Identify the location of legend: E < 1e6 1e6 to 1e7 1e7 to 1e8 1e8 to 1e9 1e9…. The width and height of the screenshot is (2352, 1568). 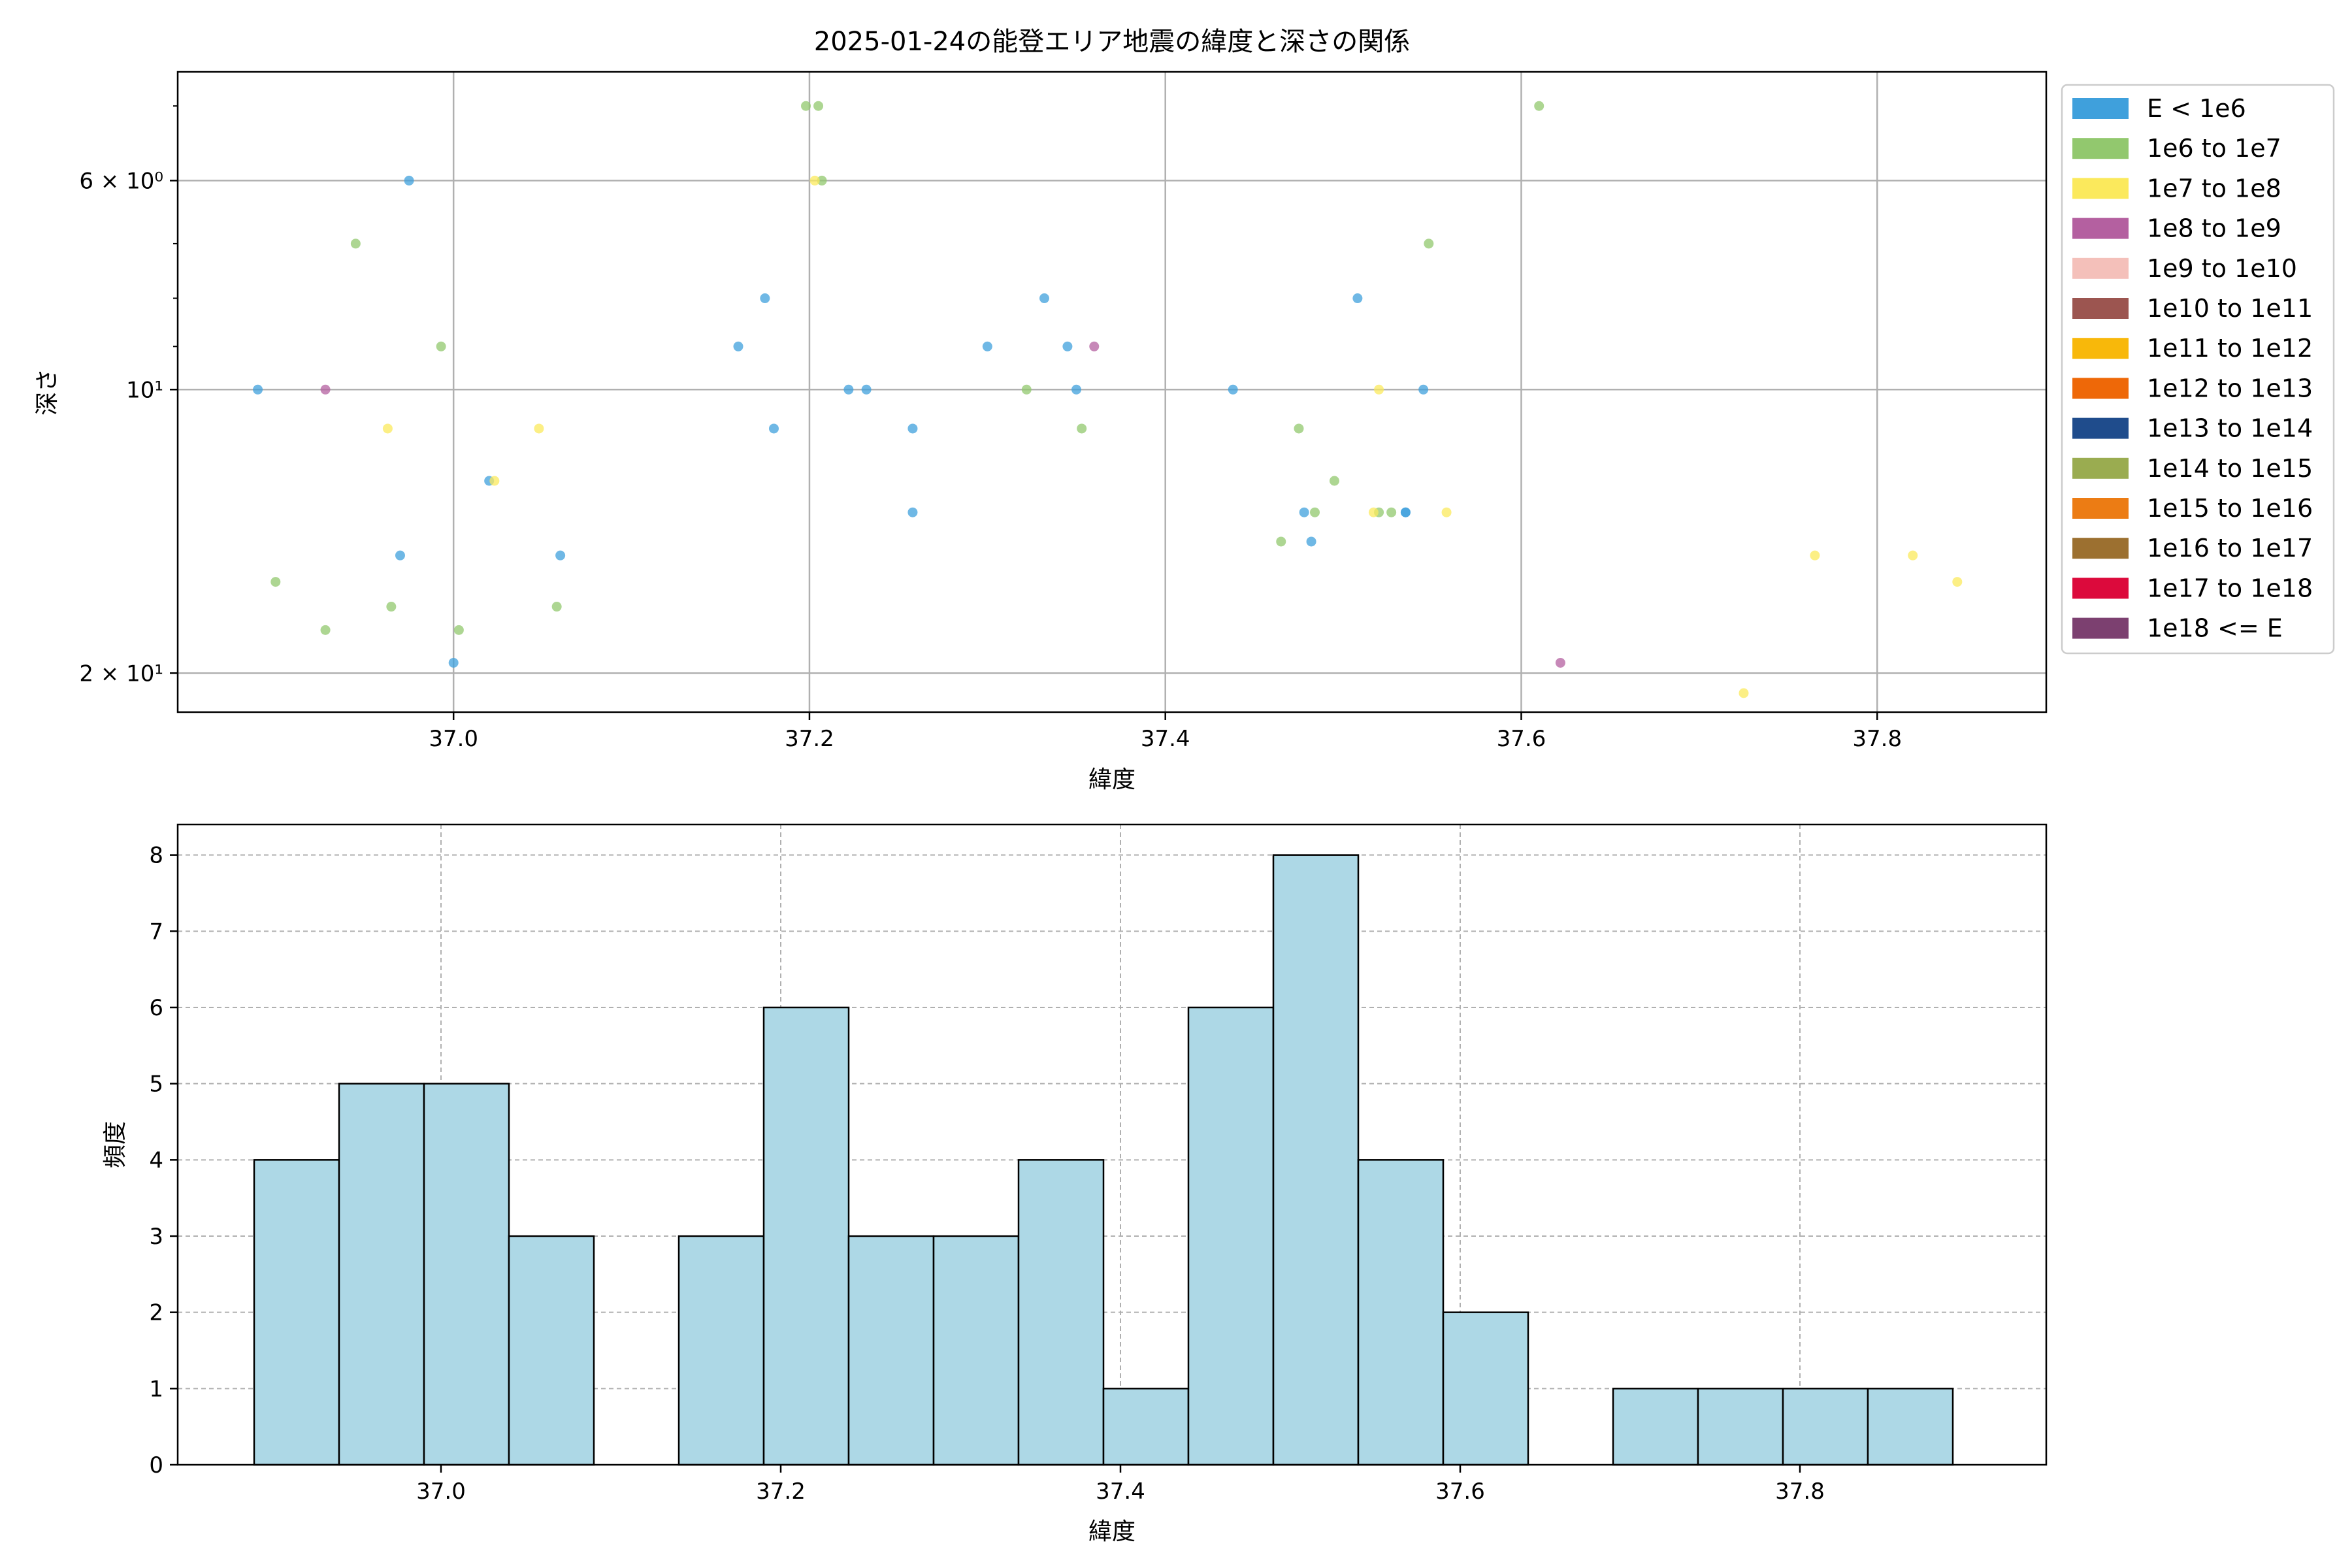
(2198, 369).